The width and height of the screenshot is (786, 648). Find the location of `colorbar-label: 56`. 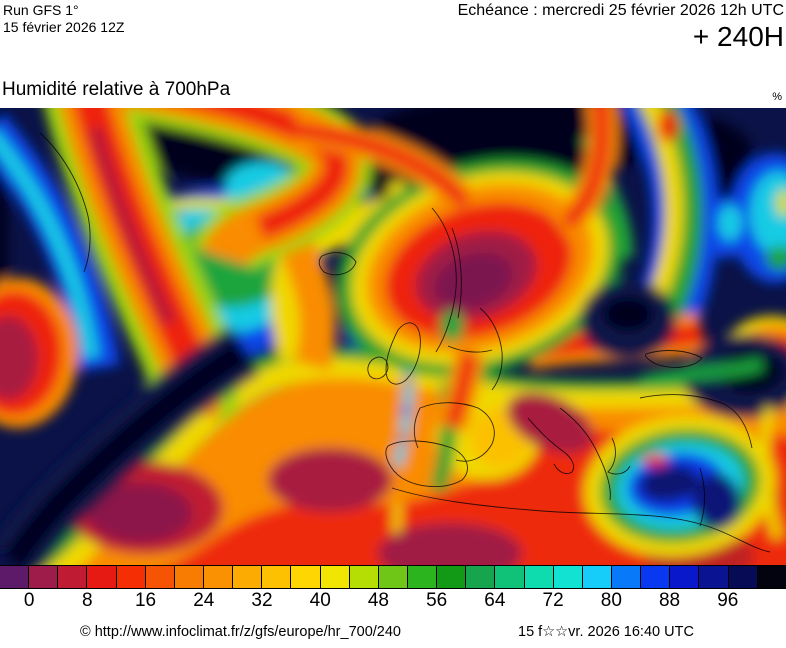

colorbar-label: 56 is located at coordinates (437, 600).